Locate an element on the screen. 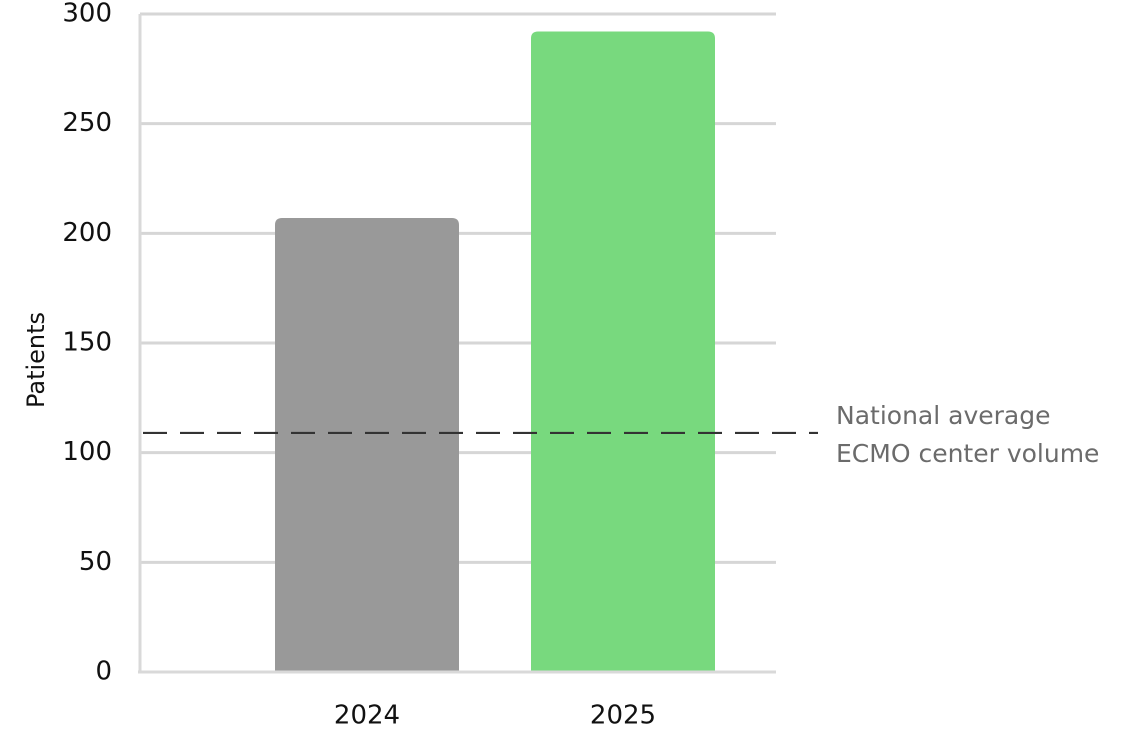 The height and width of the screenshot is (729, 1142). y-tick-label: 200 is located at coordinates (87, 233).